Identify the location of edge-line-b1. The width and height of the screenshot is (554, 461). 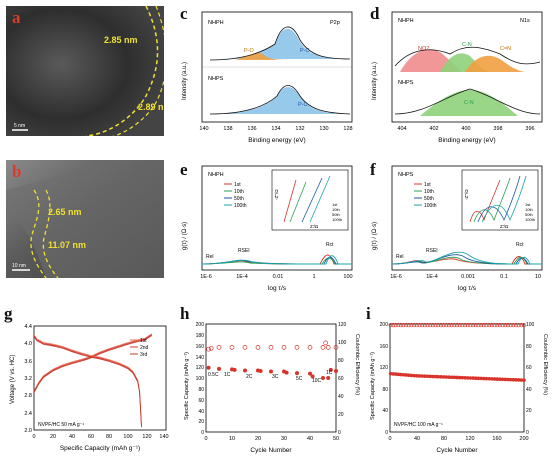
(38, 233).